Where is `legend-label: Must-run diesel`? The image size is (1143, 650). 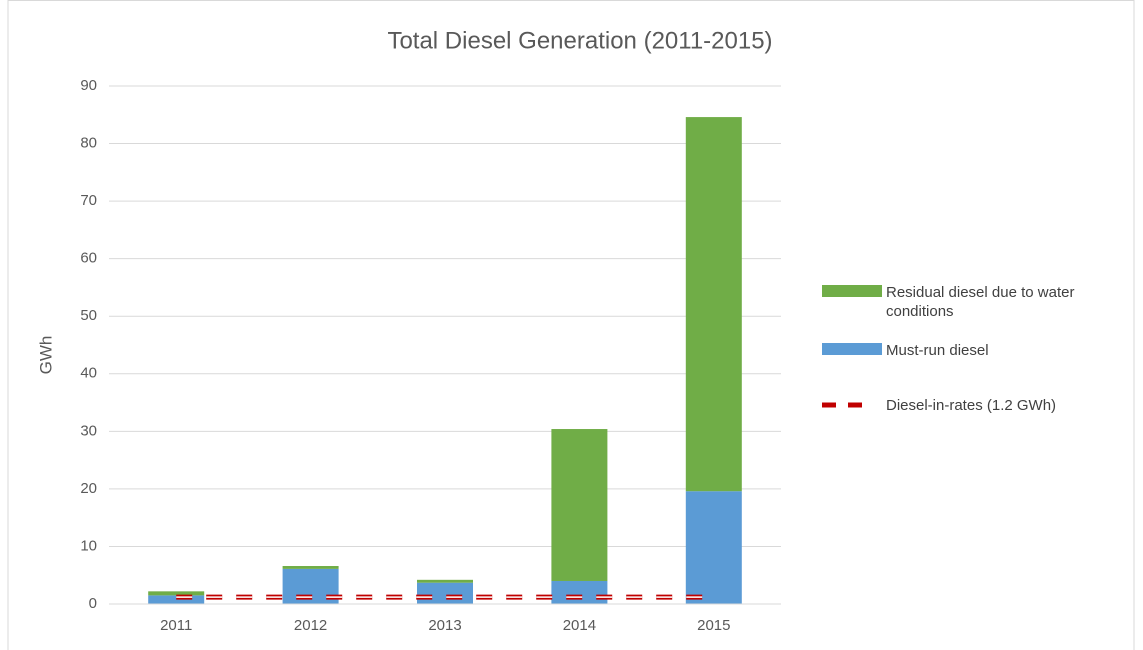 legend-label: Must-run diesel is located at coordinates (937, 350).